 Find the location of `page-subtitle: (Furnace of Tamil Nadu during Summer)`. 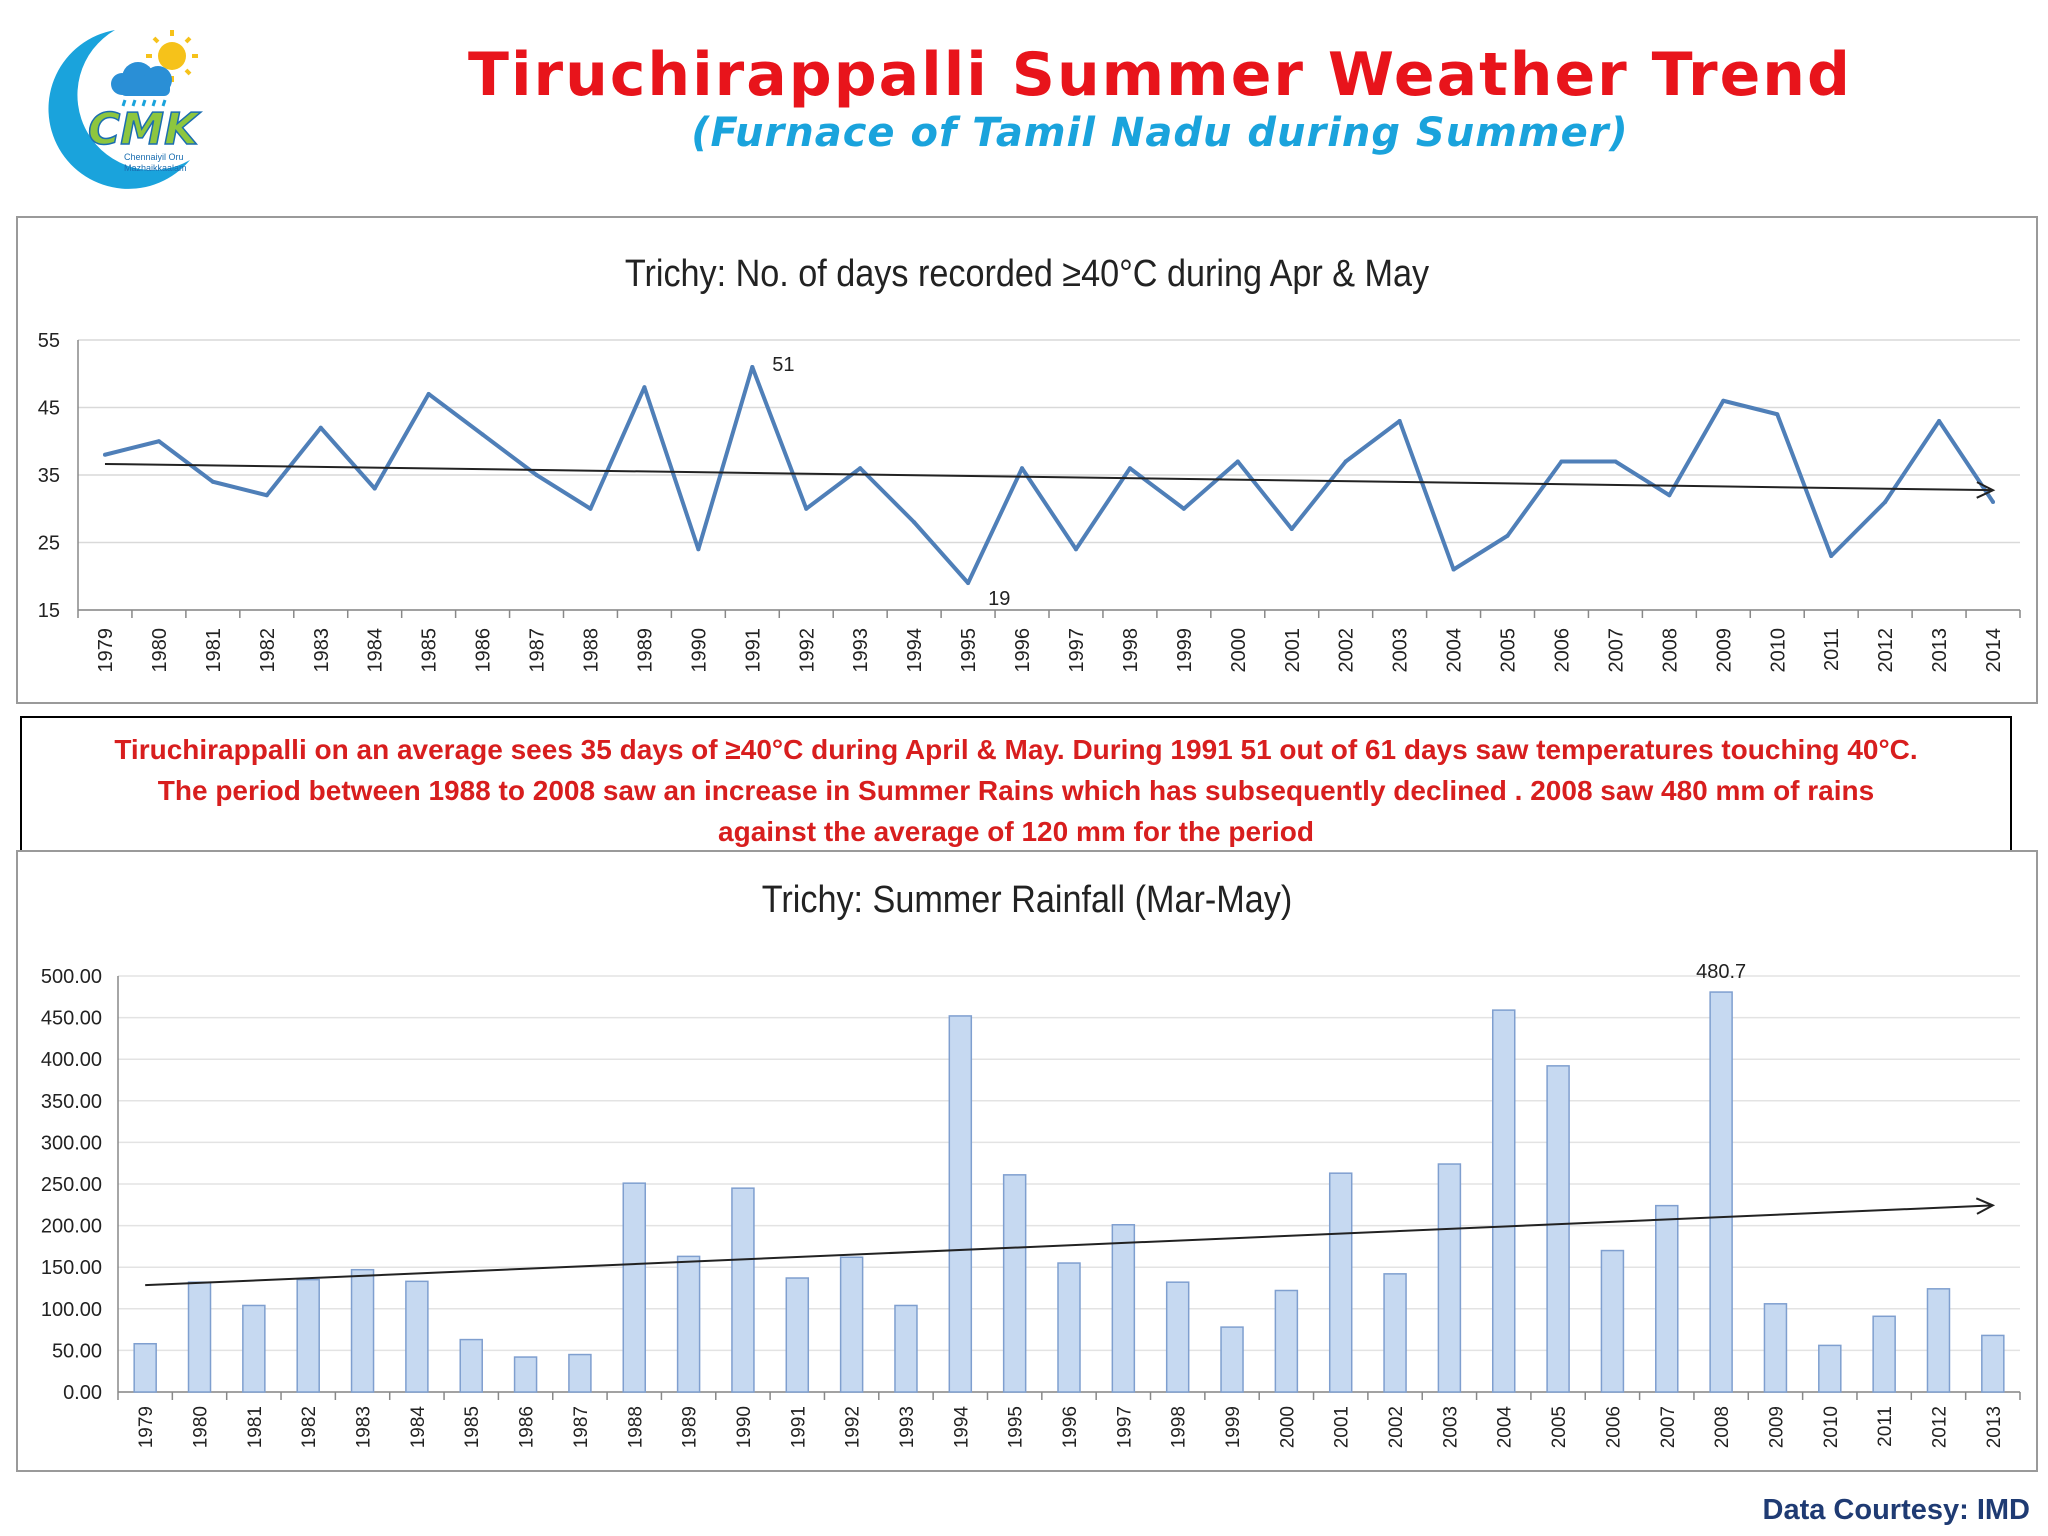

page-subtitle: (Furnace of Tamil Nadu during Summer) is located at coordinates (1160, 133).